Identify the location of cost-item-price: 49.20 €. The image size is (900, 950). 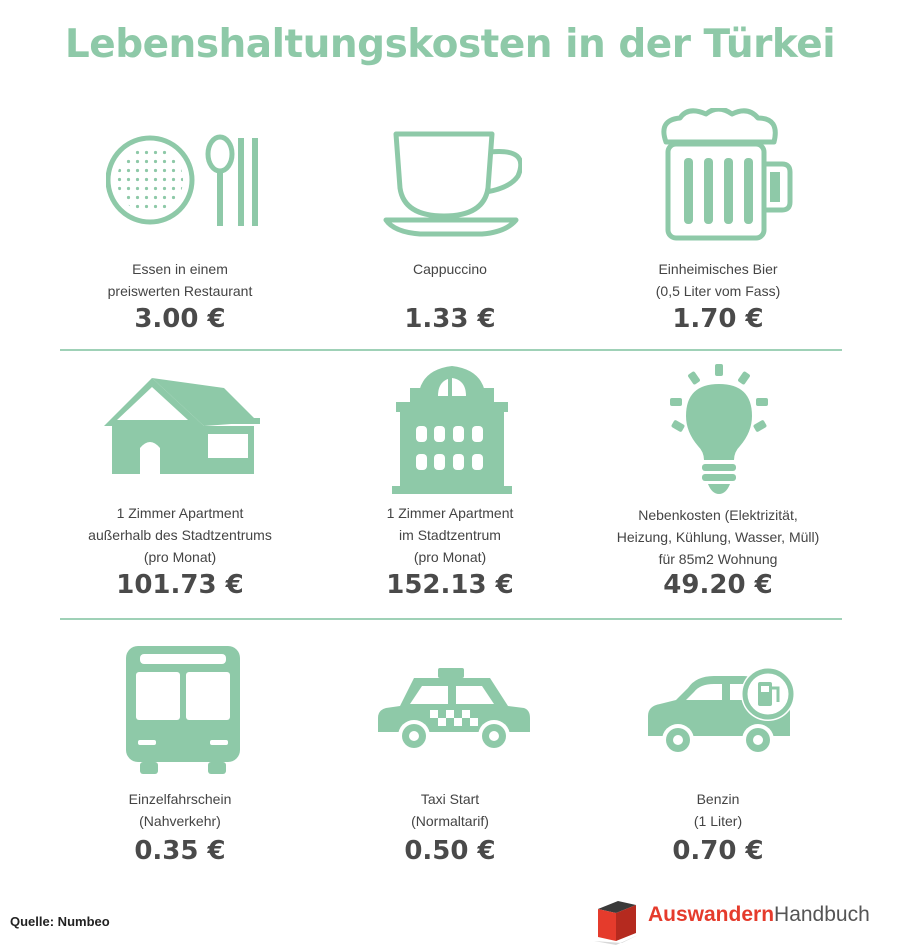
(718, 585).